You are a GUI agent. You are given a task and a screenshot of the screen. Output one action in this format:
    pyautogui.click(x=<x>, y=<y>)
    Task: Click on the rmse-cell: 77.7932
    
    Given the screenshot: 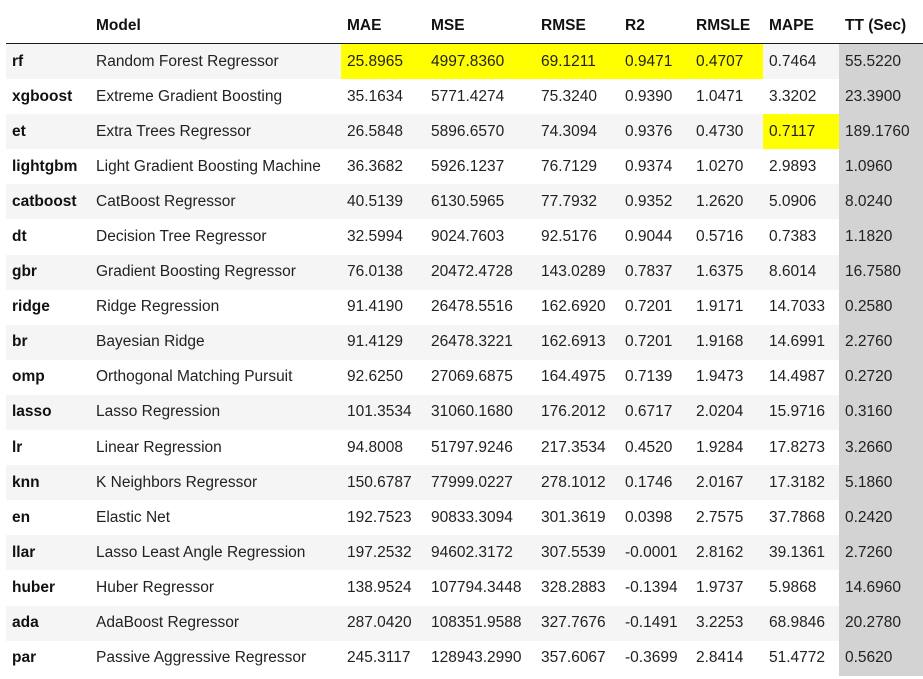 What is the action you would take?
    pyautogui.click(x=577, y=202)
    